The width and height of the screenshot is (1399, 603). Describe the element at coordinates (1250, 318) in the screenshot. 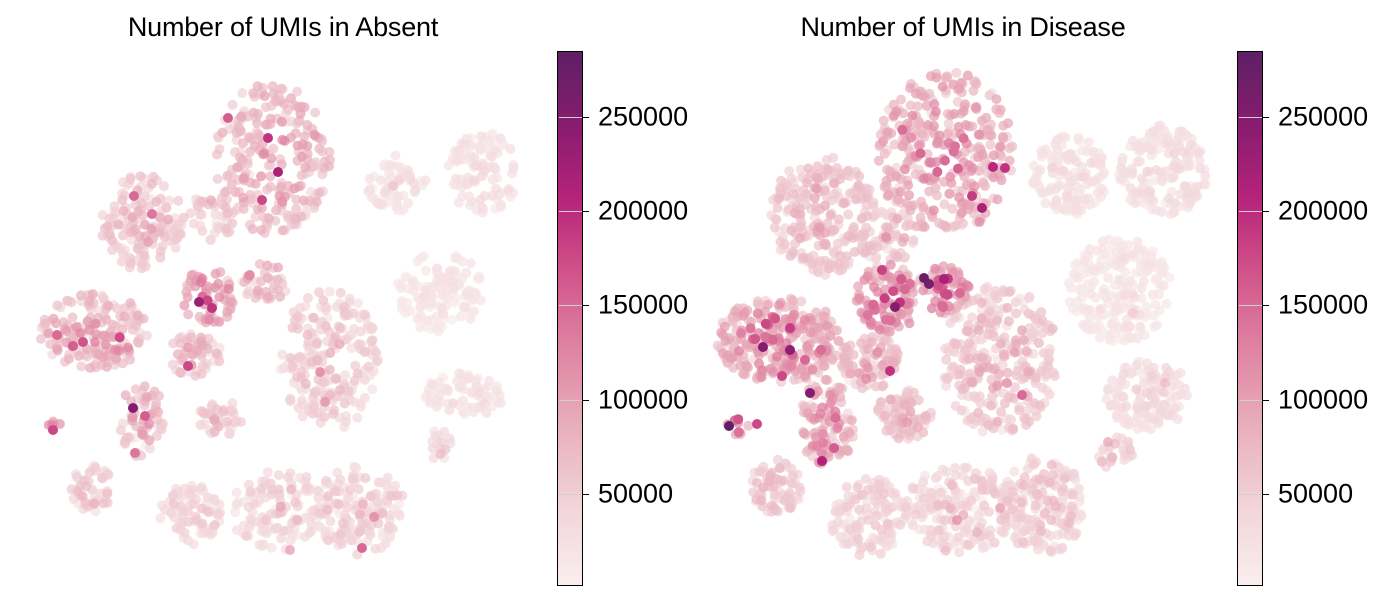

I see `colorbar-disease` at that location.